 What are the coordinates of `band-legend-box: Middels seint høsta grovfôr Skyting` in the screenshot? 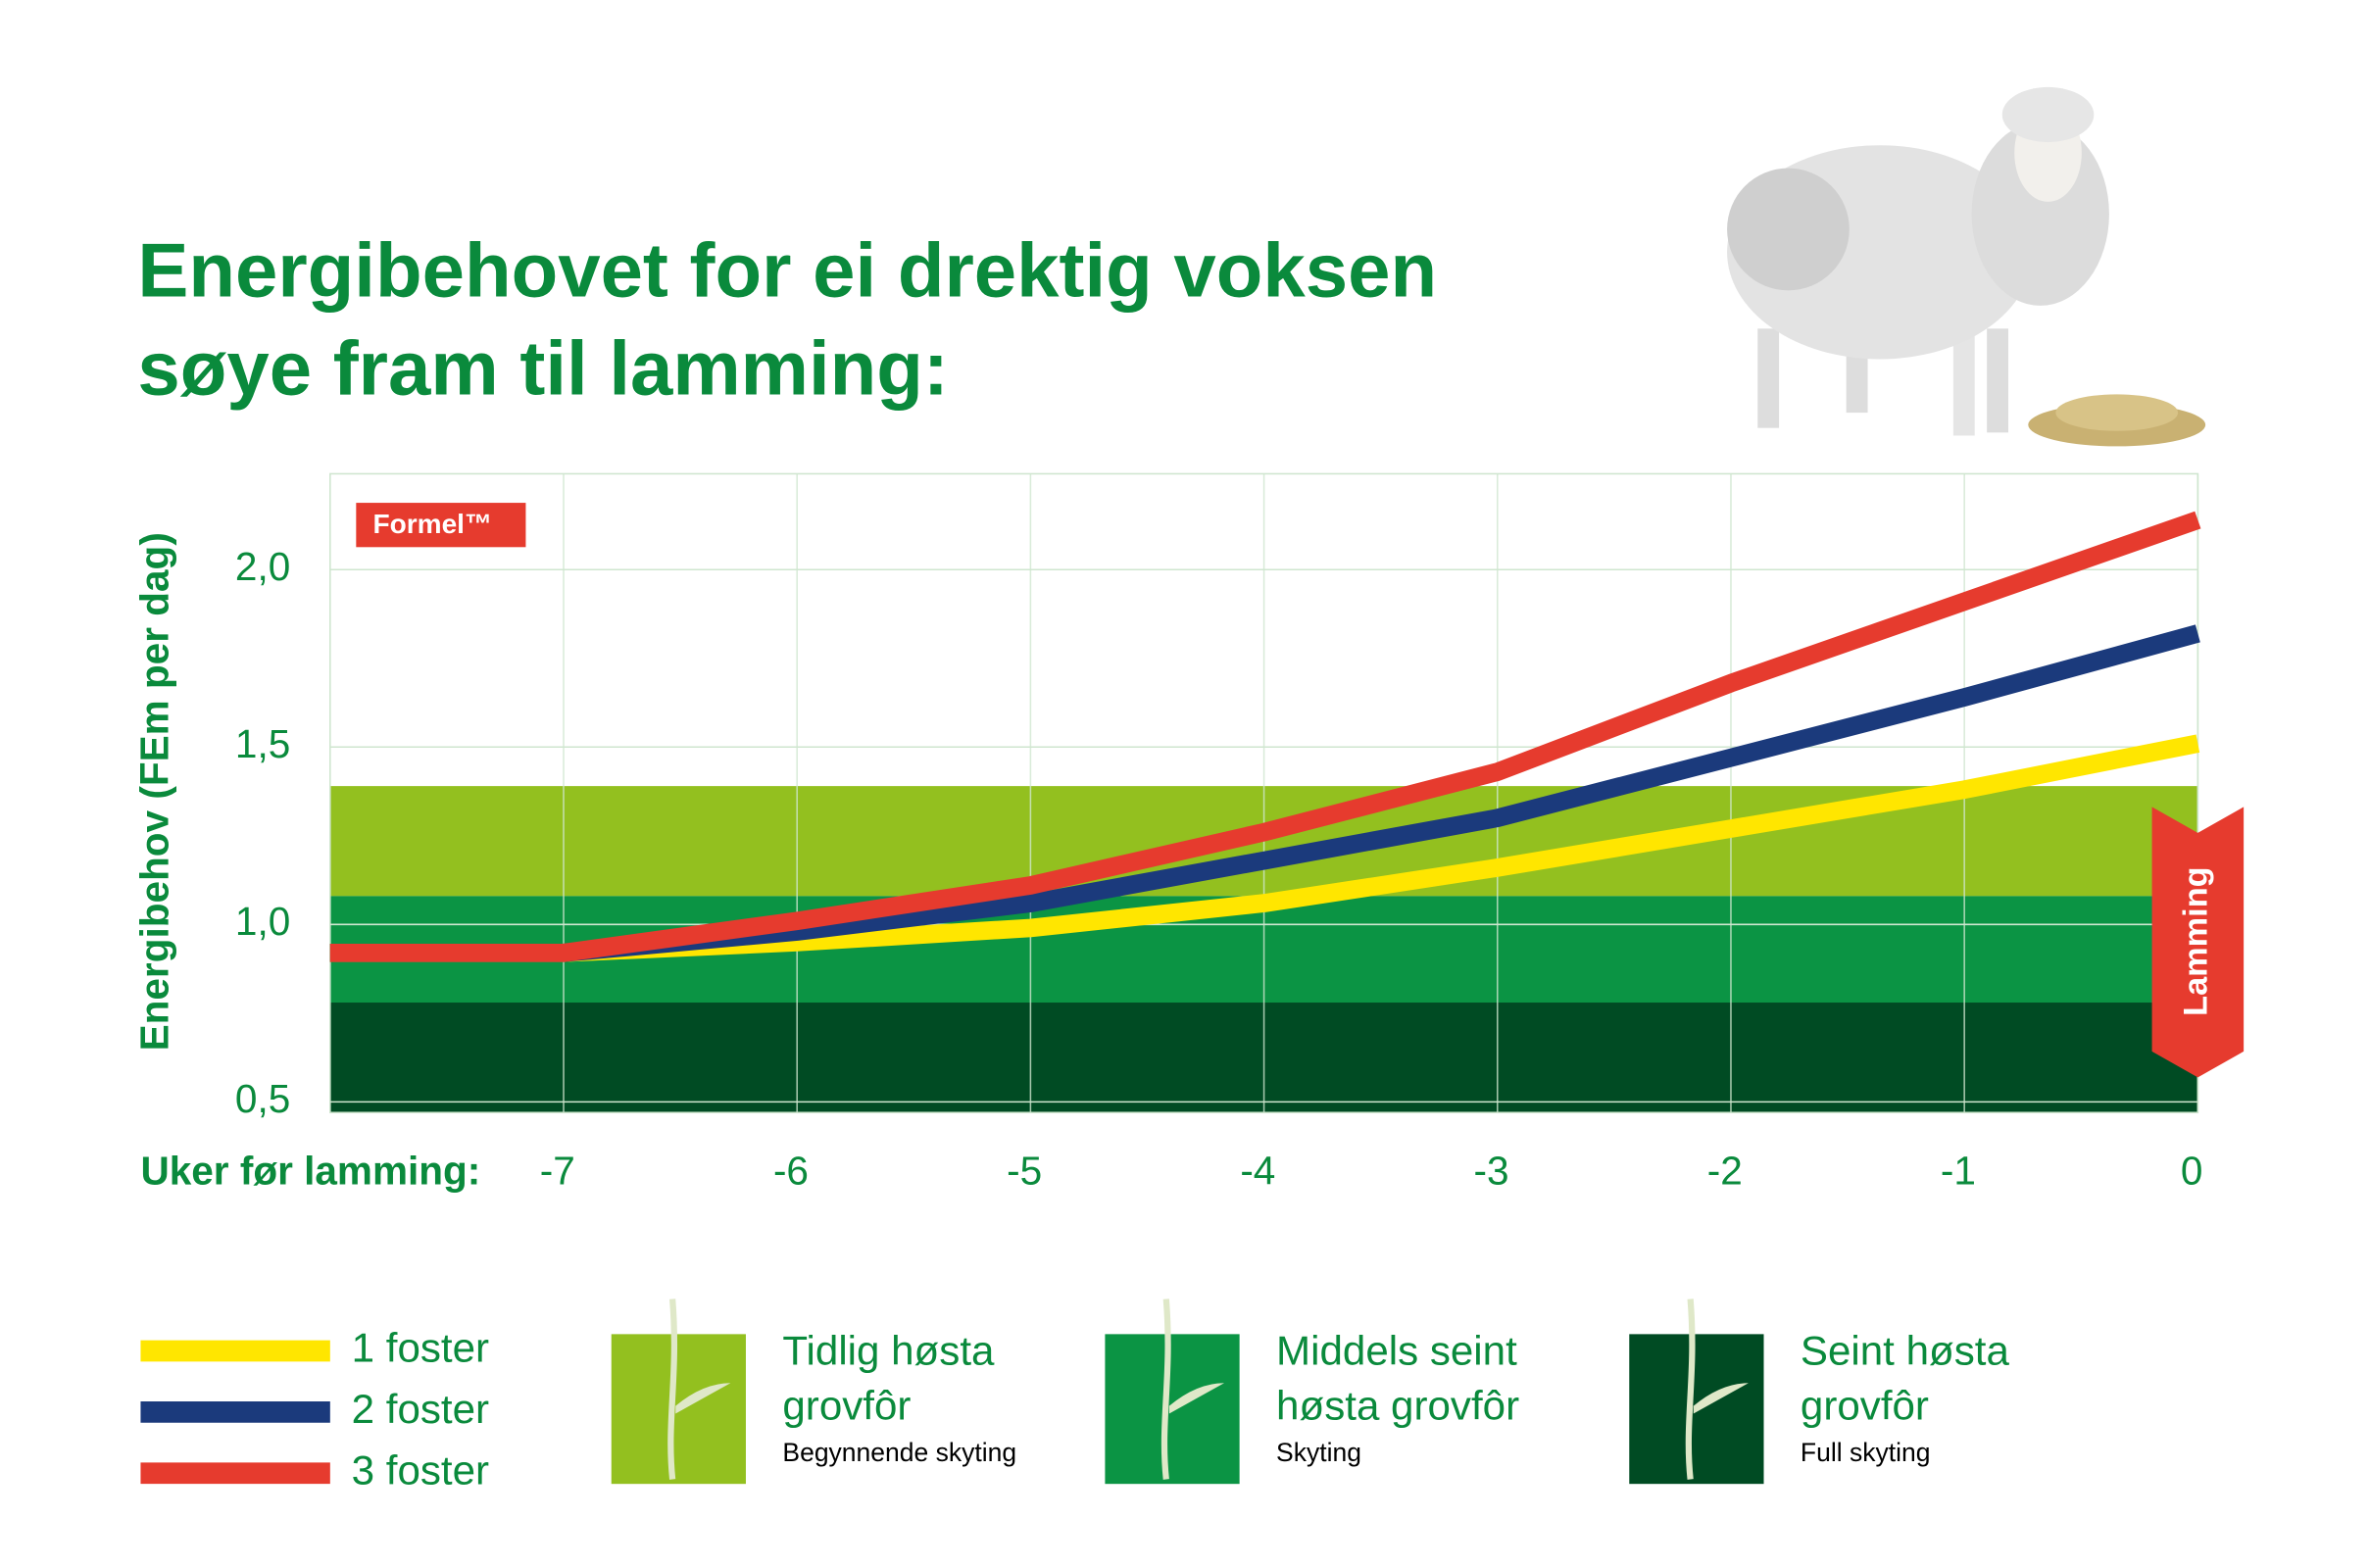 It's located at (1398, 1398).